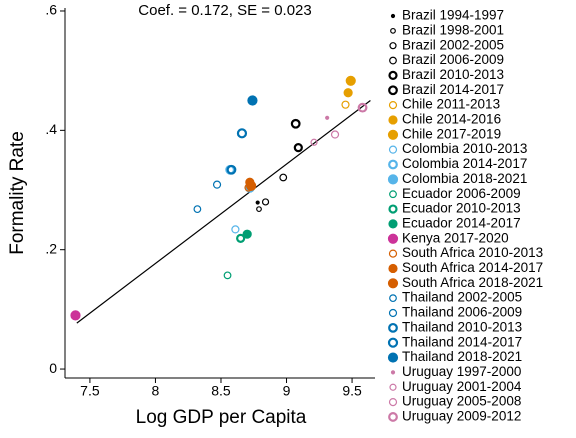 The image size is (576, 438). I want to click on legend-label: Thailand 2010-2013, so click(462, 326).